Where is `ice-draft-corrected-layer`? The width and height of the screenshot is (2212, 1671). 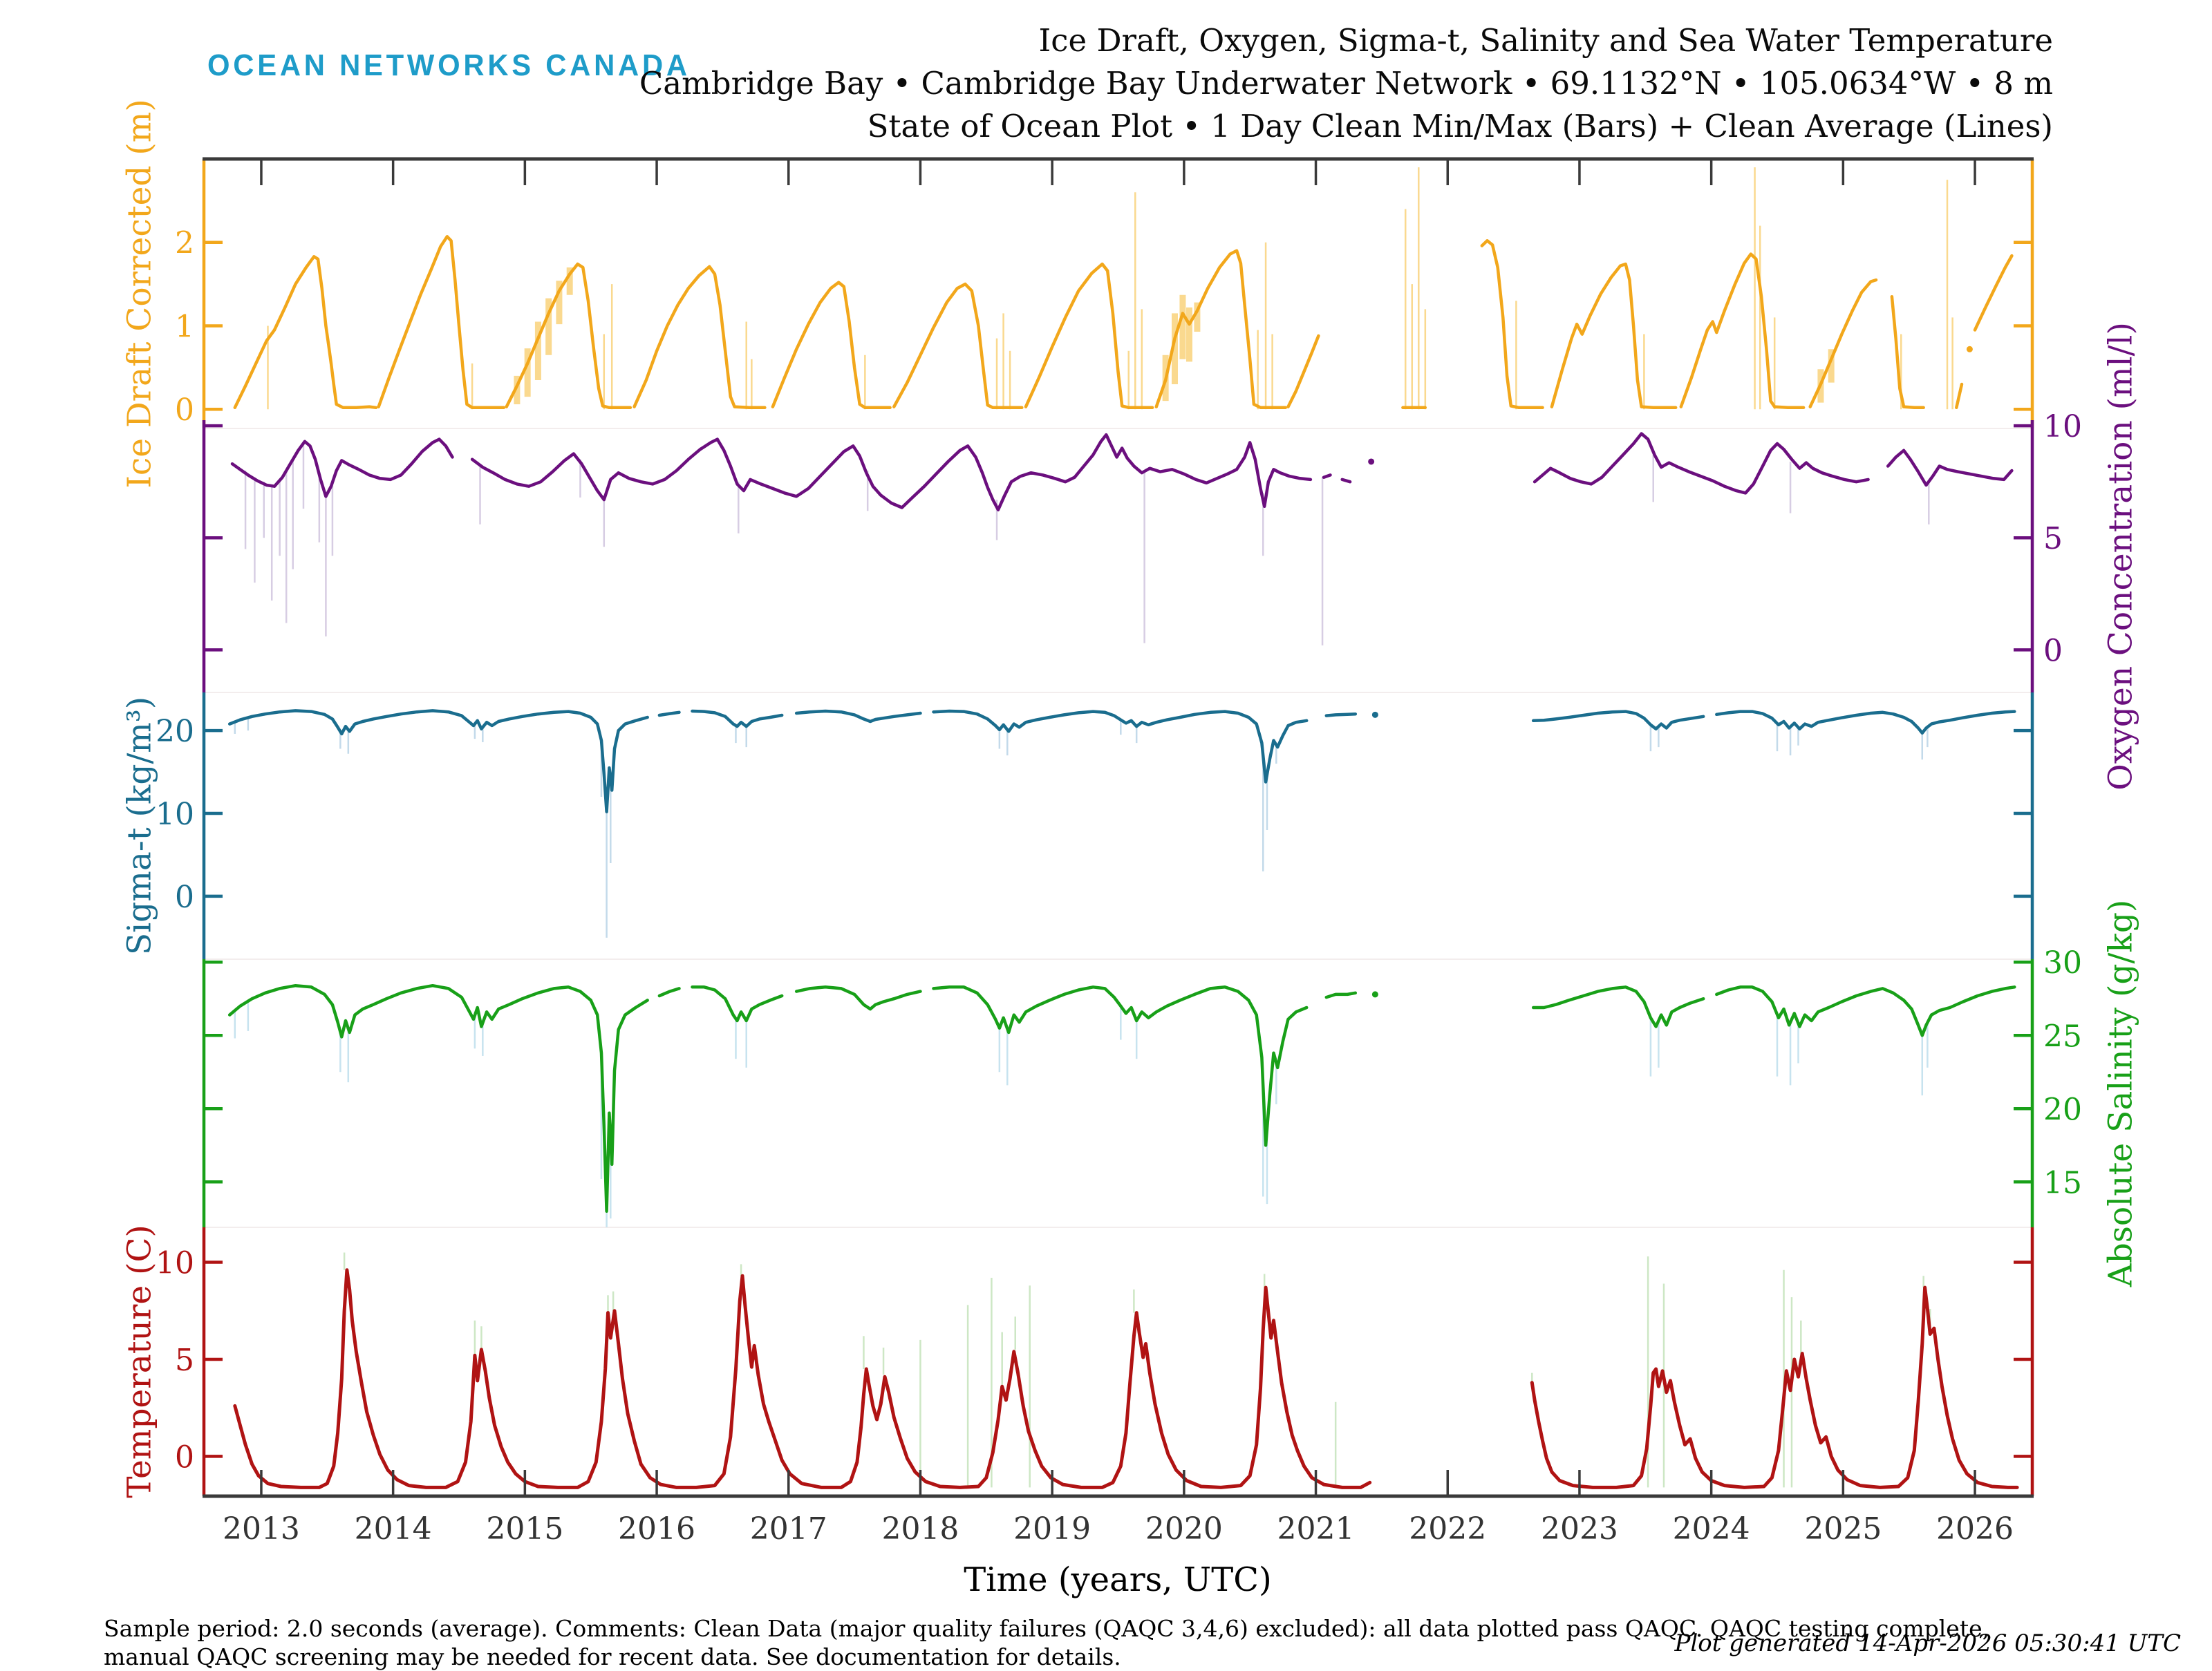
ice-draft-corrected-layer is located at coordinates (1124, 288).